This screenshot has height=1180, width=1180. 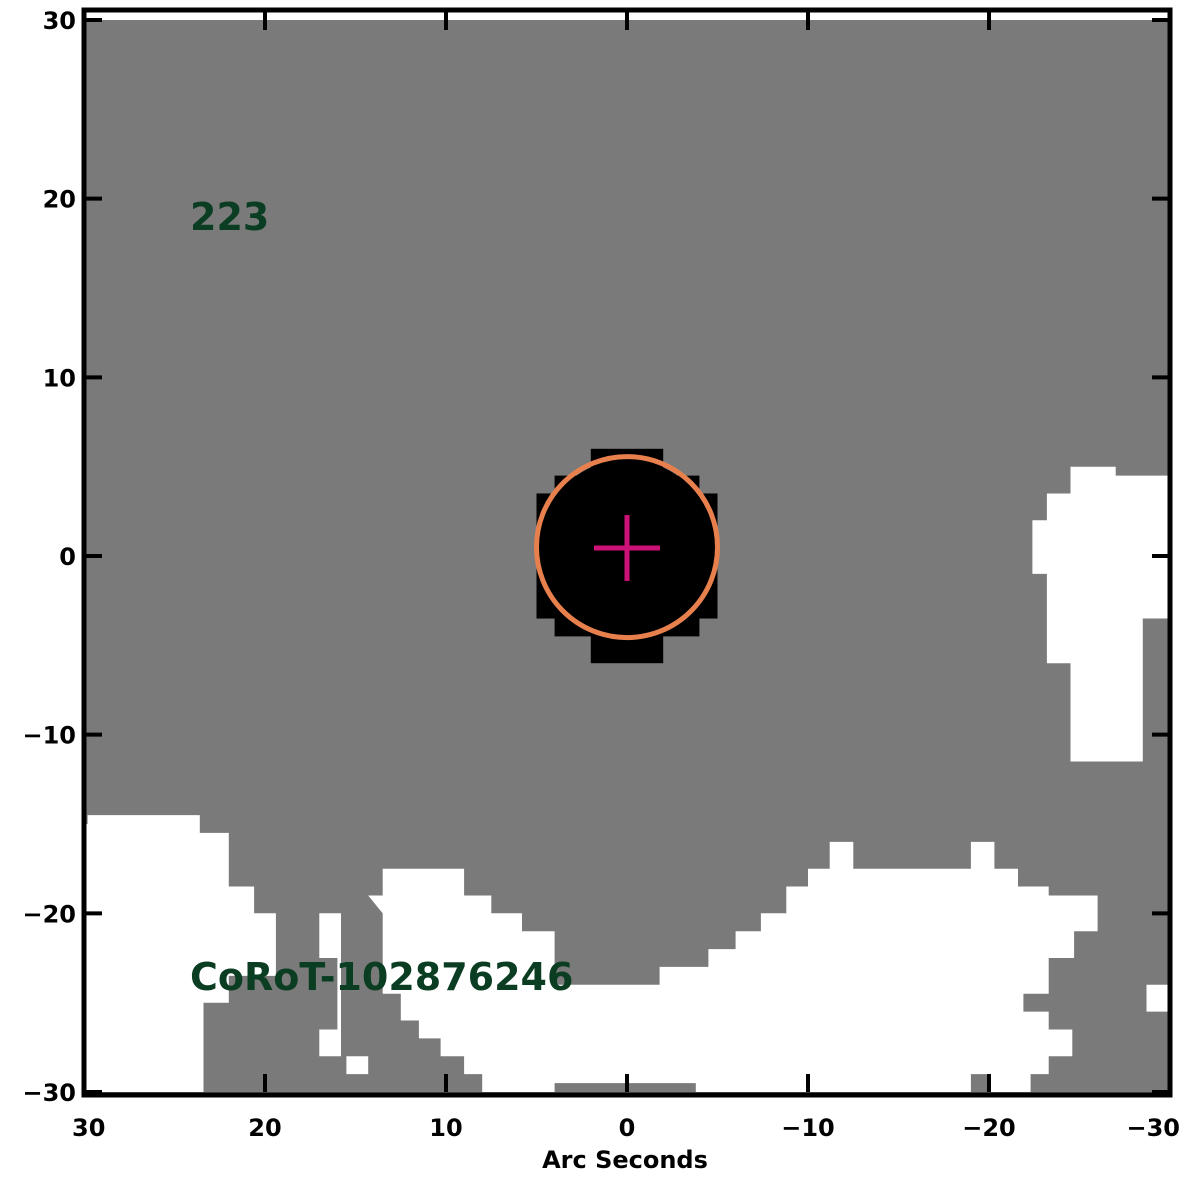 What do you see at coordinates (733, 966) in the screenshot?
I see `bottom-main-region` at bounding box center [733, 966].